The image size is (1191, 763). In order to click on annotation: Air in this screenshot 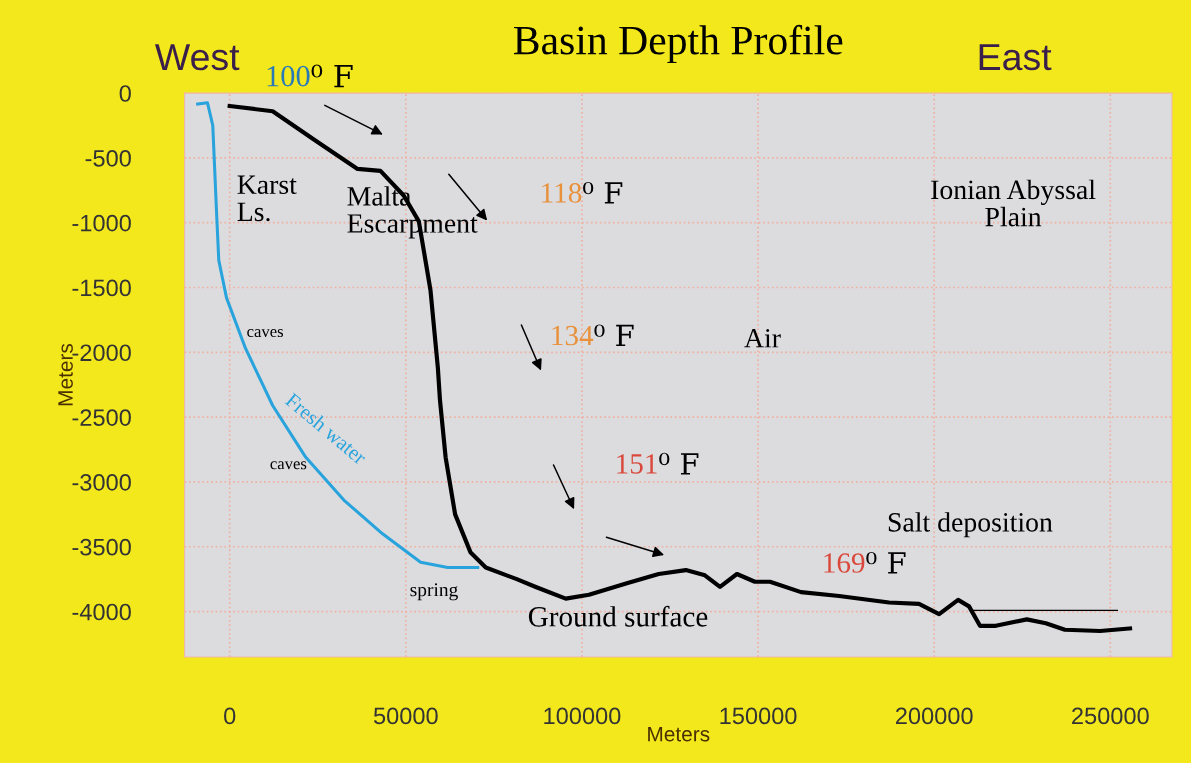, I will do `click(762, 338)`.